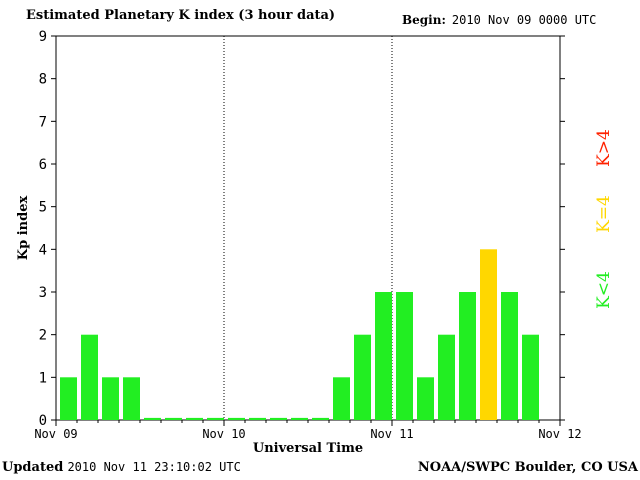  I want to click on legend-high: K>4, so click(604, 148).